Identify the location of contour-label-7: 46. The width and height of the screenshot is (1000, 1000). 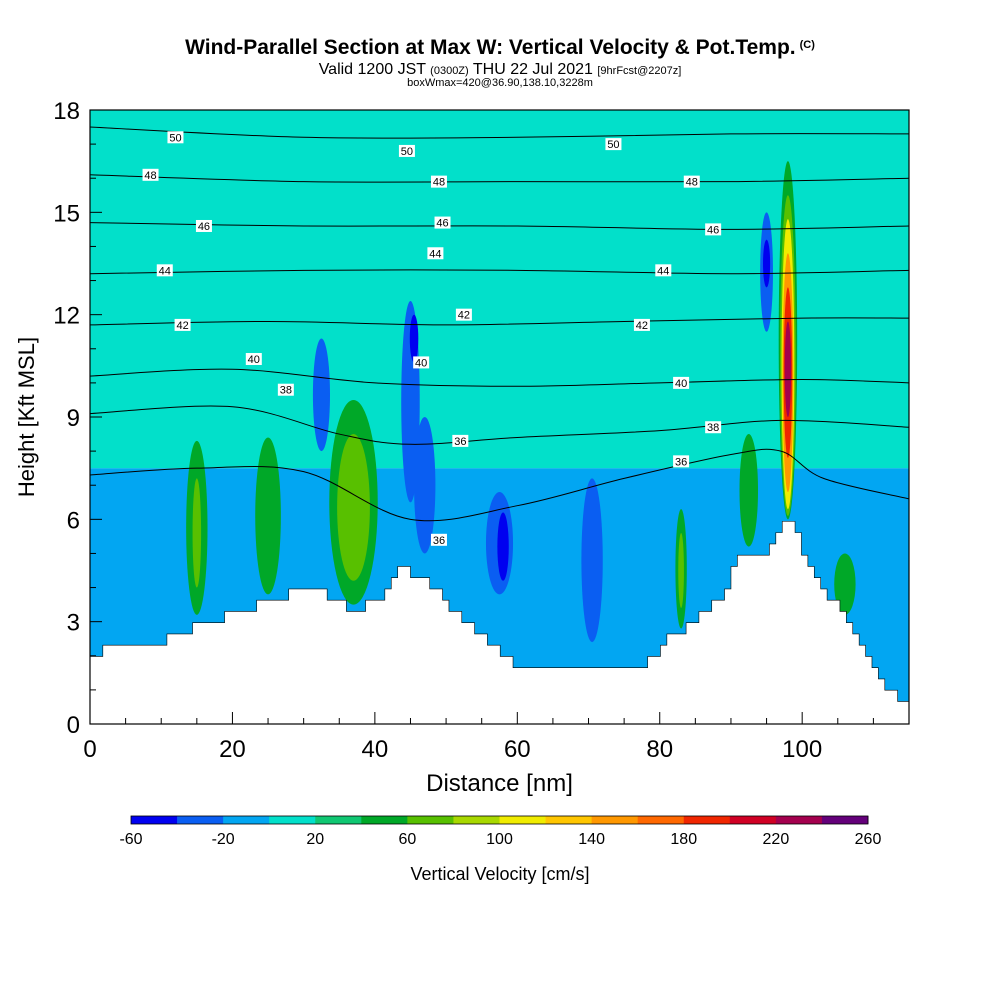
(442, 223).